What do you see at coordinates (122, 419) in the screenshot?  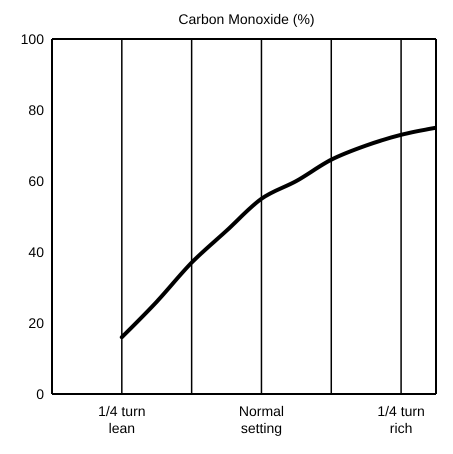 I see `x-tick-label: 1/4 turn lean` at bounding box center [122, 419].